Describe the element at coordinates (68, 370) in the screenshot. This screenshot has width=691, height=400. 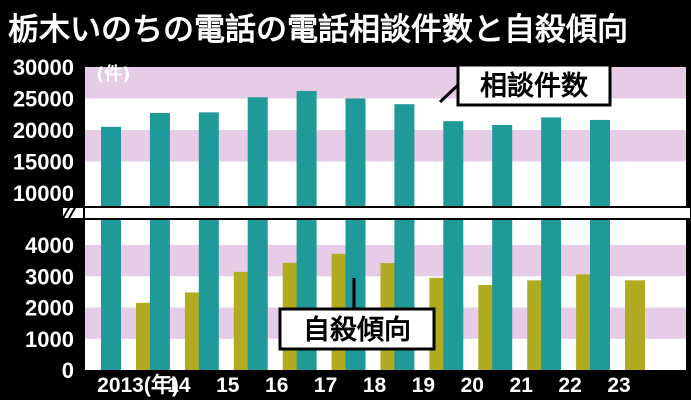
I see `y-lower-tick-label-0: 0` at that location.